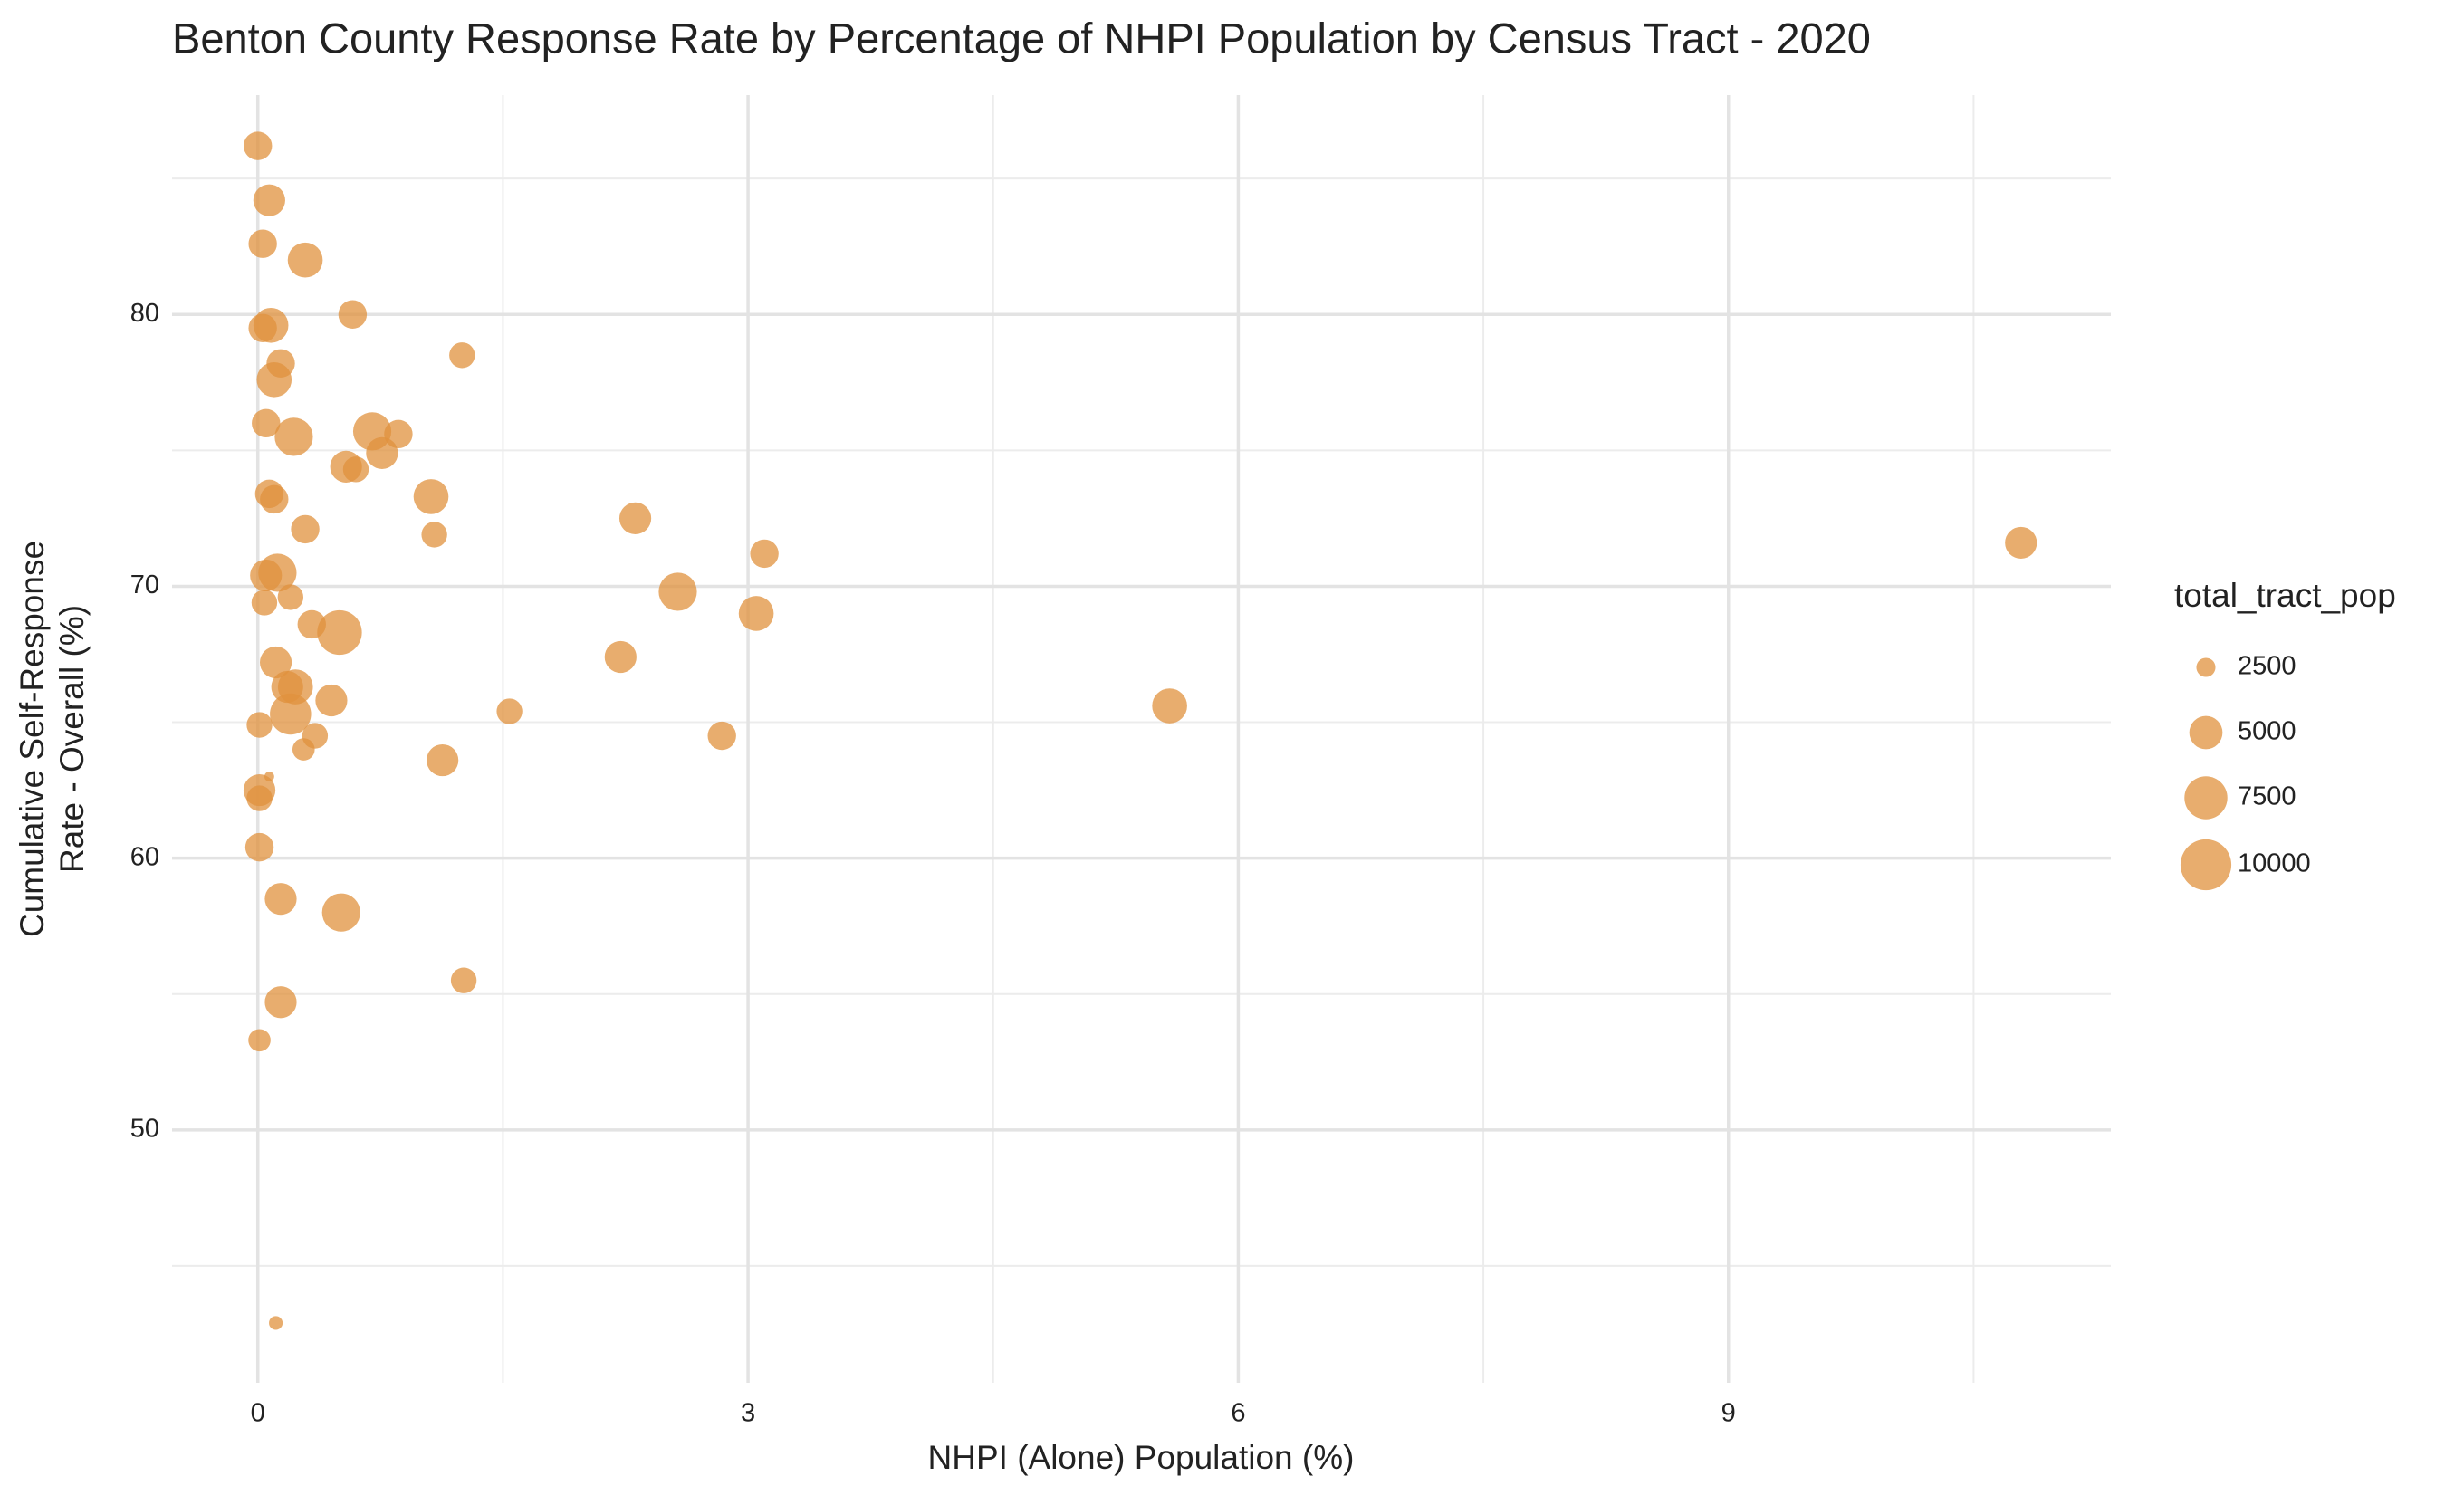  What do you see at coordinates (144, 313) in the screenshot?
I see `y-tick-label: 80` at bounding box center [144, 313].